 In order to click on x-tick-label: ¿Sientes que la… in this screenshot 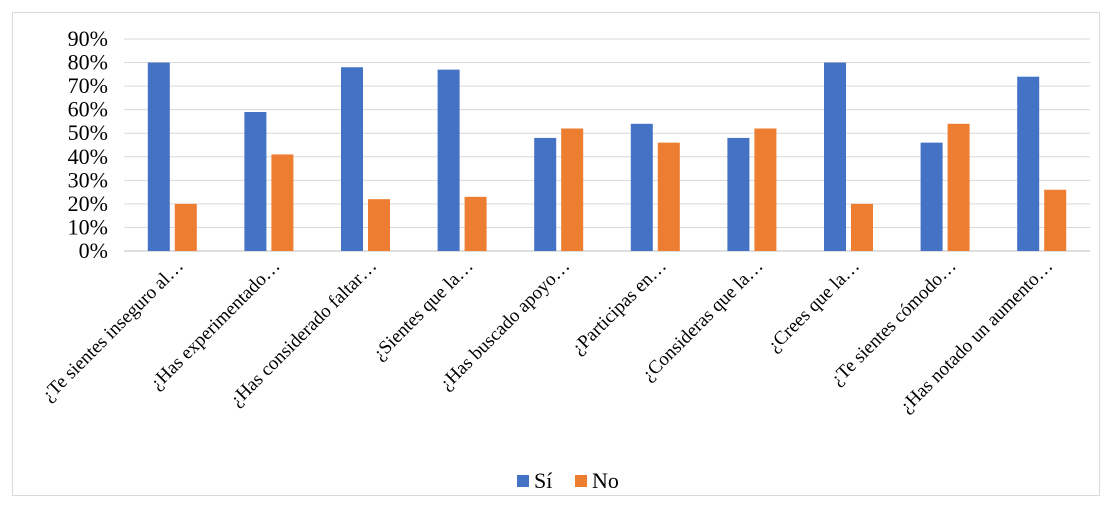, I will do `click(423, 310)`.